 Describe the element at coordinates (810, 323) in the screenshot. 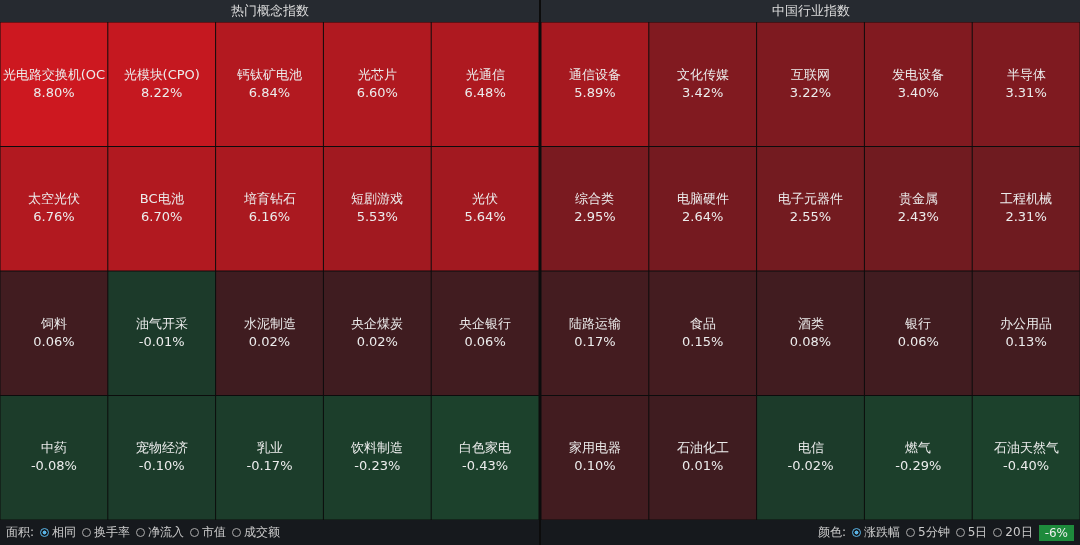

I see `category-label: 酒类` at that location.